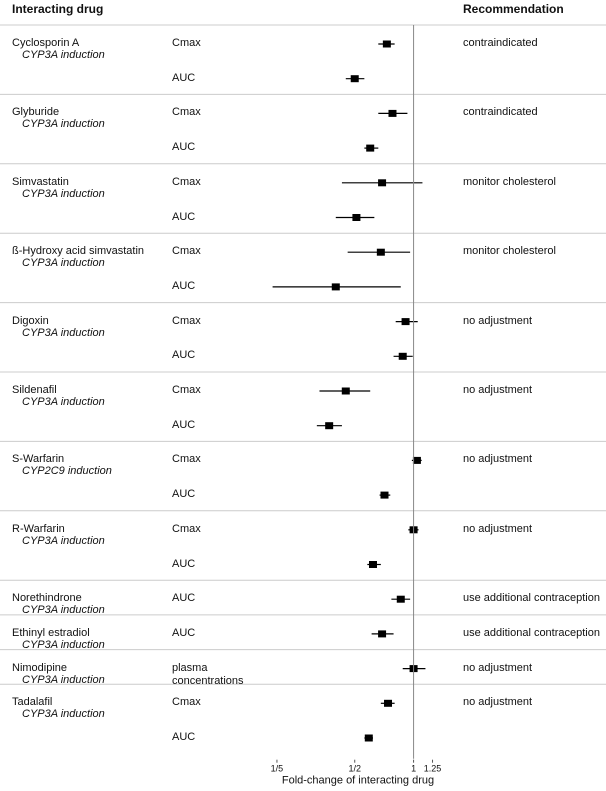 The image size is (606, 791). What do you see at coordinates (34, 390) in the screenshot?
I see `drug-name: Sildenafil` at bounding box center [34, 390].